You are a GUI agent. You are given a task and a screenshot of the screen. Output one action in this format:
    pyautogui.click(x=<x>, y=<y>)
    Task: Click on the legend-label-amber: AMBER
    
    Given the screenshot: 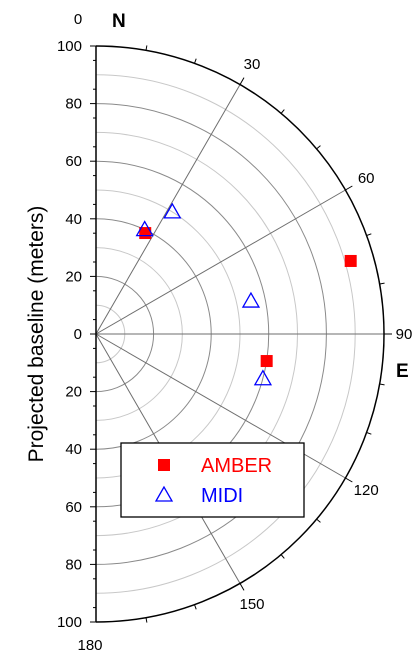 What is the action you would take?
    pyautogui.click(x=236, y=466)
    